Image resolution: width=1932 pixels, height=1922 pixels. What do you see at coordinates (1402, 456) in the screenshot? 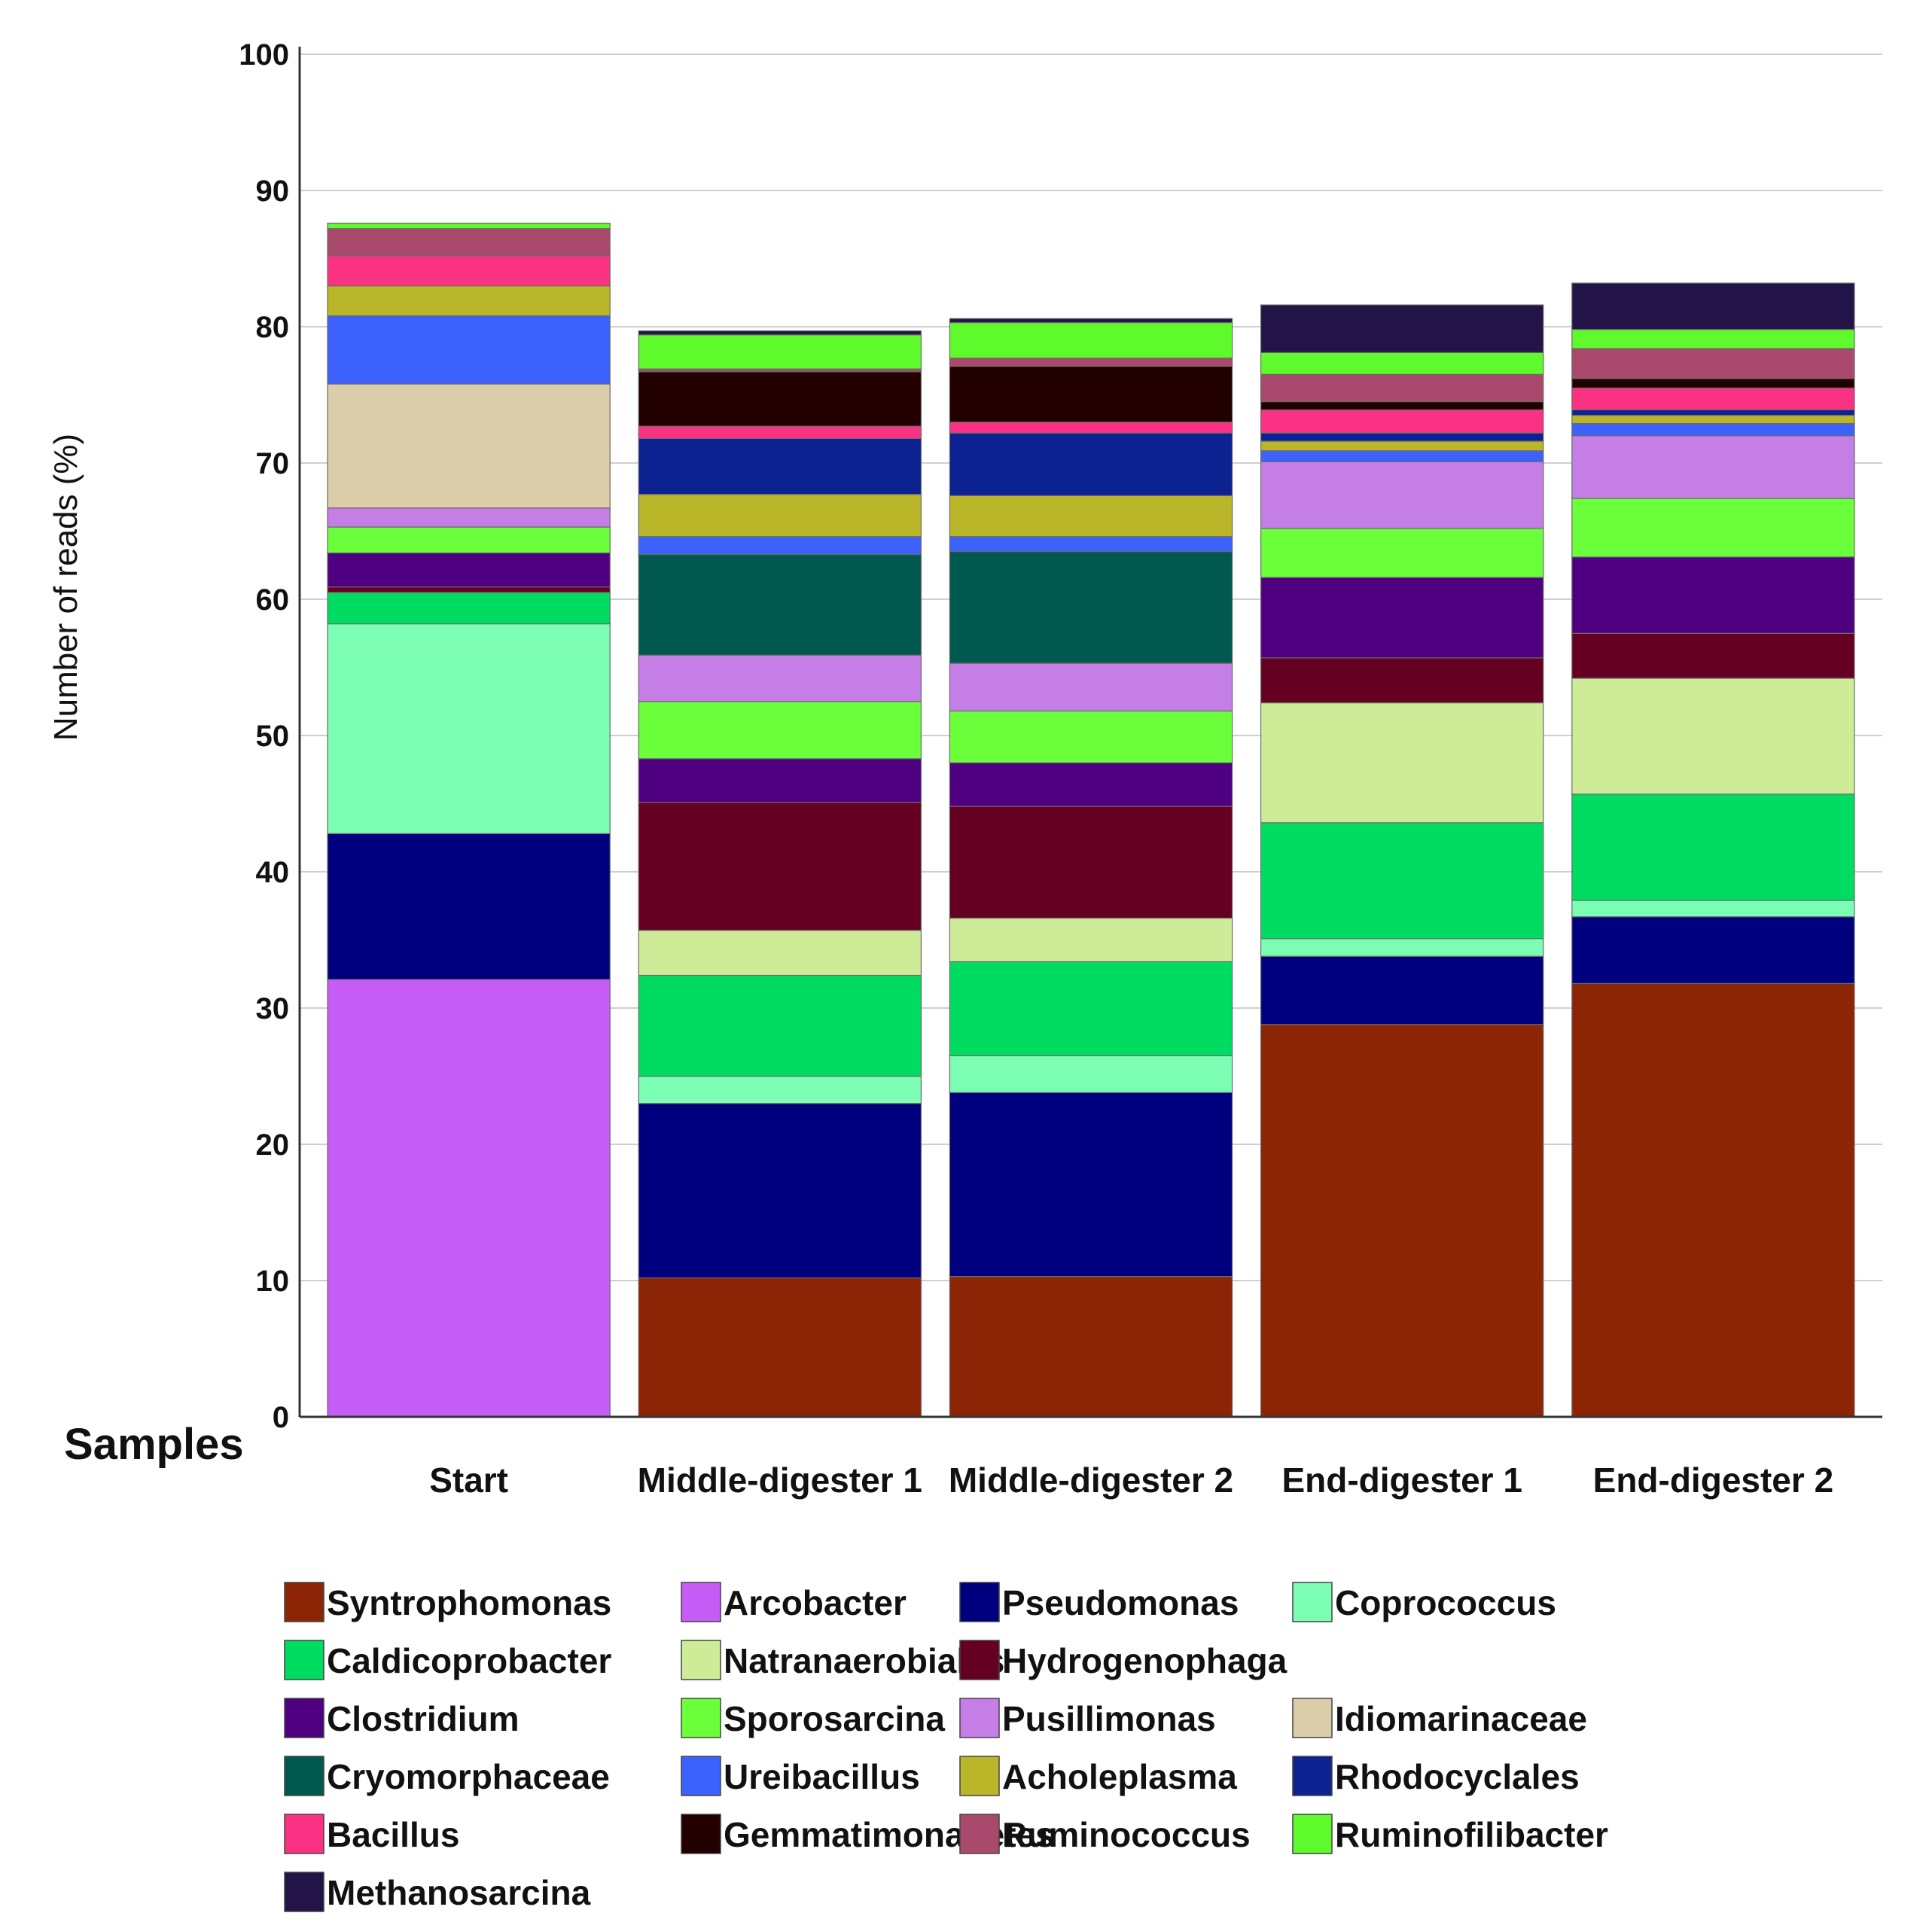
I see `bar-segment-ureibacillus` at bounding box center [1402, 456].